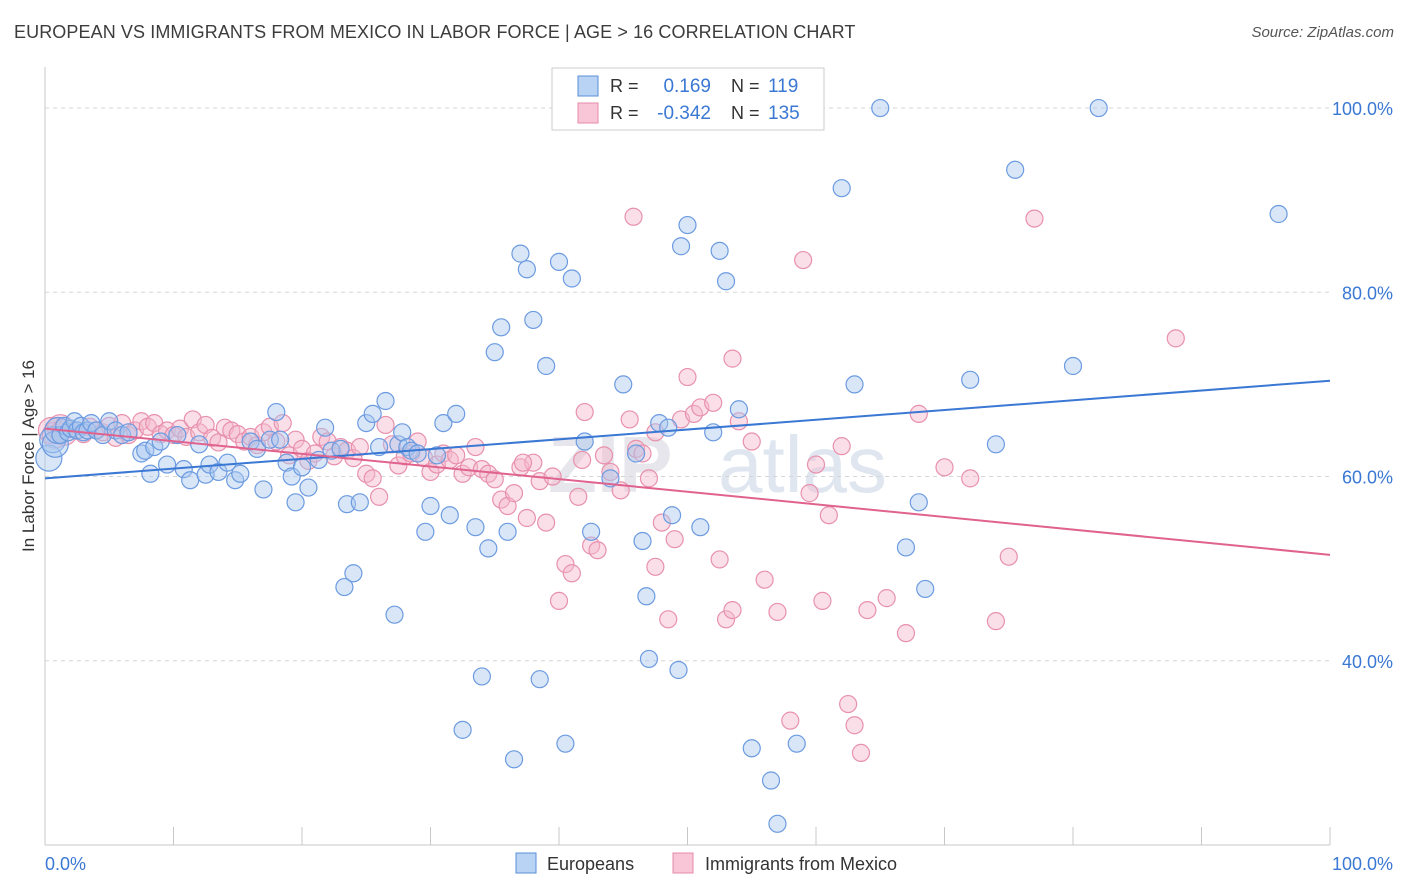 Image resolution: width=1406 pixels, height=892 pixels. I want to click on legend-swatch-europeans-bottom, so click(526, 863).